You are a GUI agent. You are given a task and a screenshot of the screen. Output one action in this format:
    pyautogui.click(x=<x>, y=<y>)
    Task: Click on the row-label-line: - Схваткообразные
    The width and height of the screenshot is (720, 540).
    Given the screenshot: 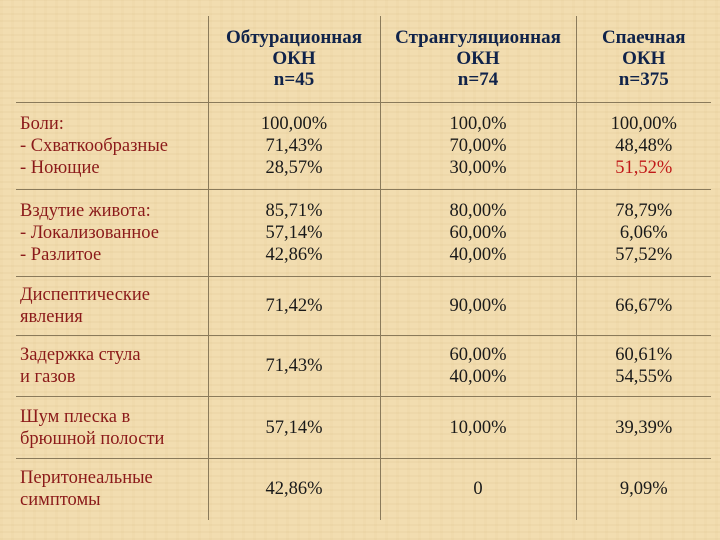 What is the action you would take?
    pyautogui.click(x=94, y=145)
    